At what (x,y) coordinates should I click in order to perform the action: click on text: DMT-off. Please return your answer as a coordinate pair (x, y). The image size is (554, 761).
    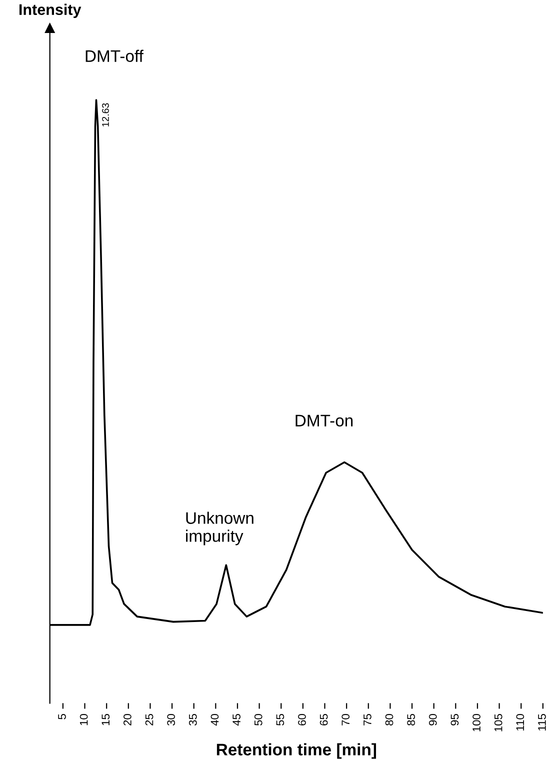
    Looking at the image, I should click on (115, 56).